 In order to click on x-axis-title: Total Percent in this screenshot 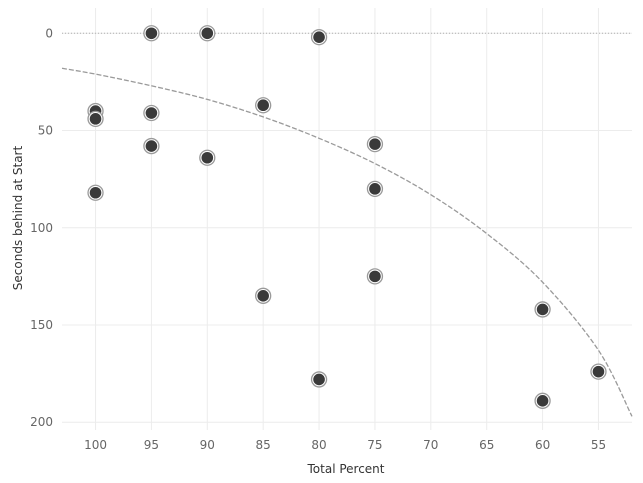, I will do `click(346, 469)`.